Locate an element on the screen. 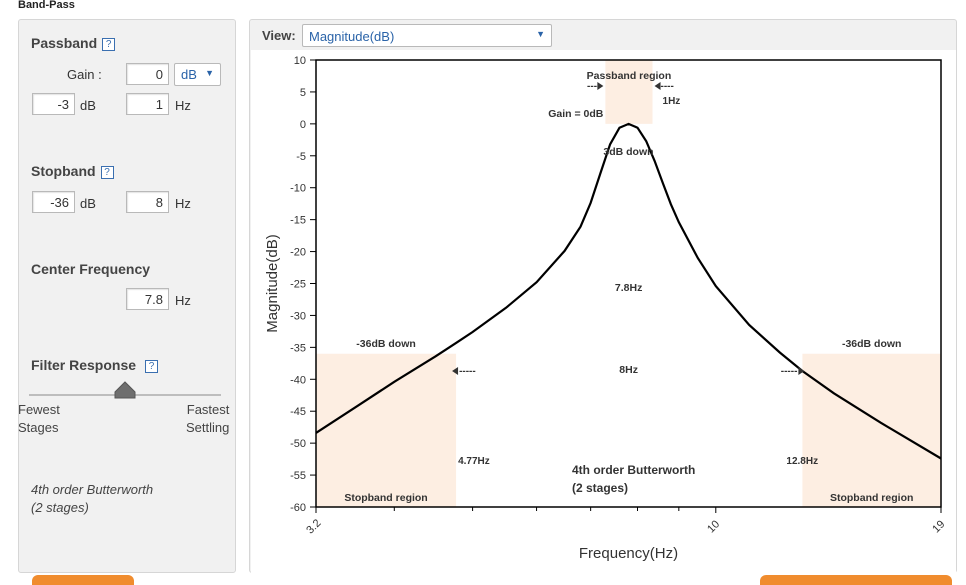  passband-width-label: 1Hz is located at coordinates (672, 101).